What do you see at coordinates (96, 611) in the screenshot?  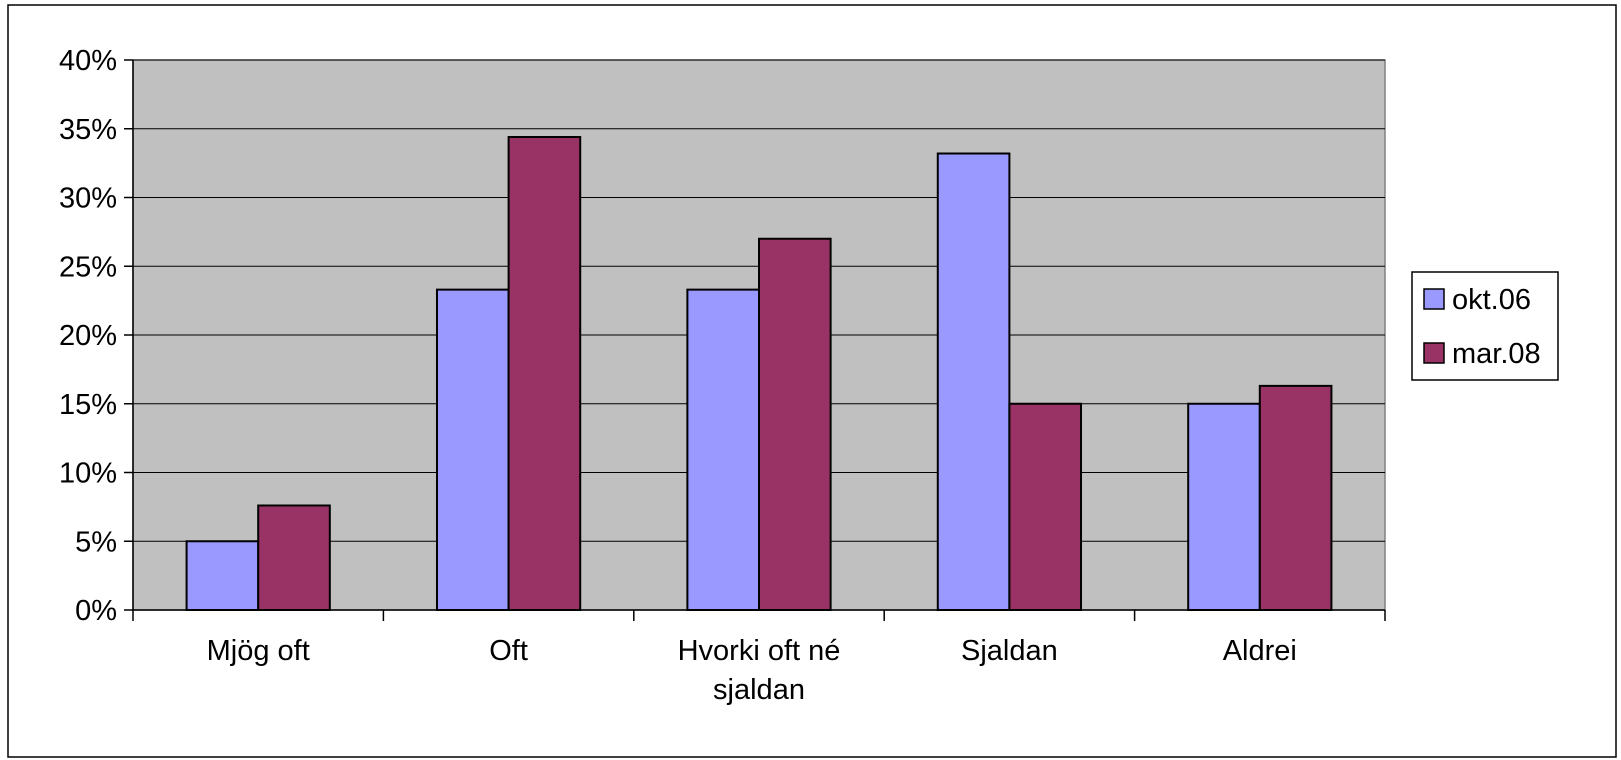 I see `y-tick-label: 0%` at bounding box center [96, 611].